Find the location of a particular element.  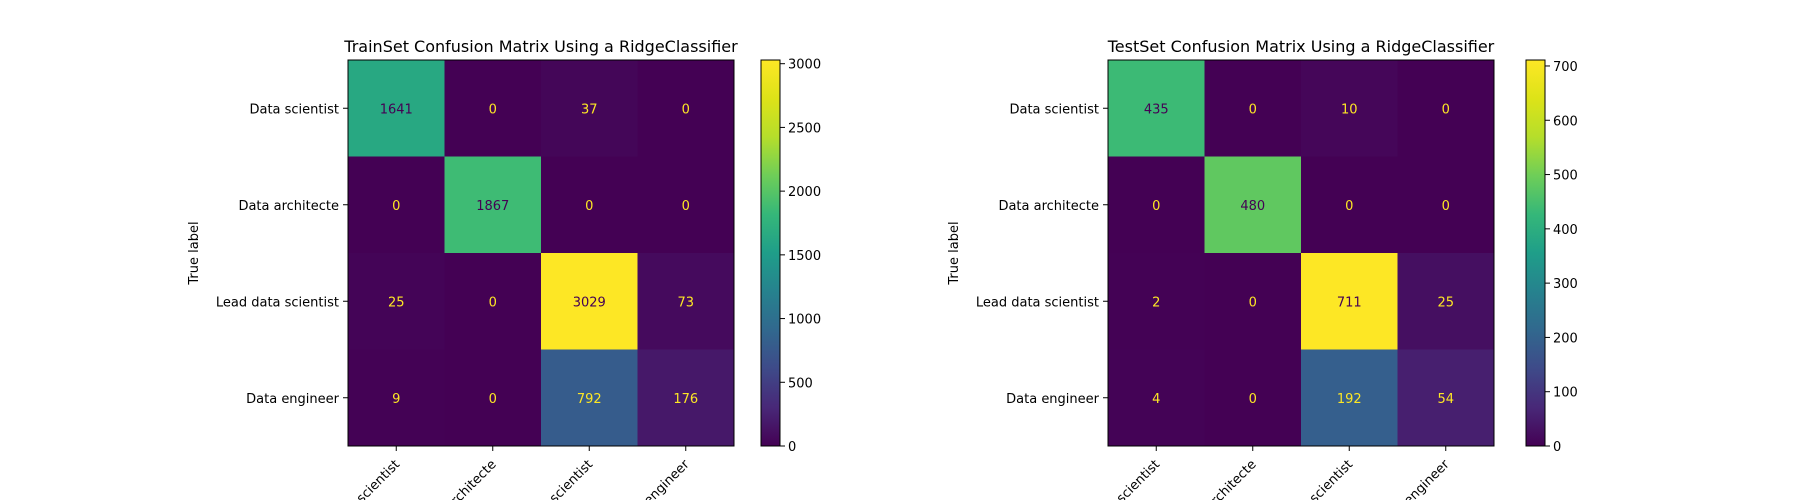

cell-value-label: 792 is located at coordinates (589, 399).